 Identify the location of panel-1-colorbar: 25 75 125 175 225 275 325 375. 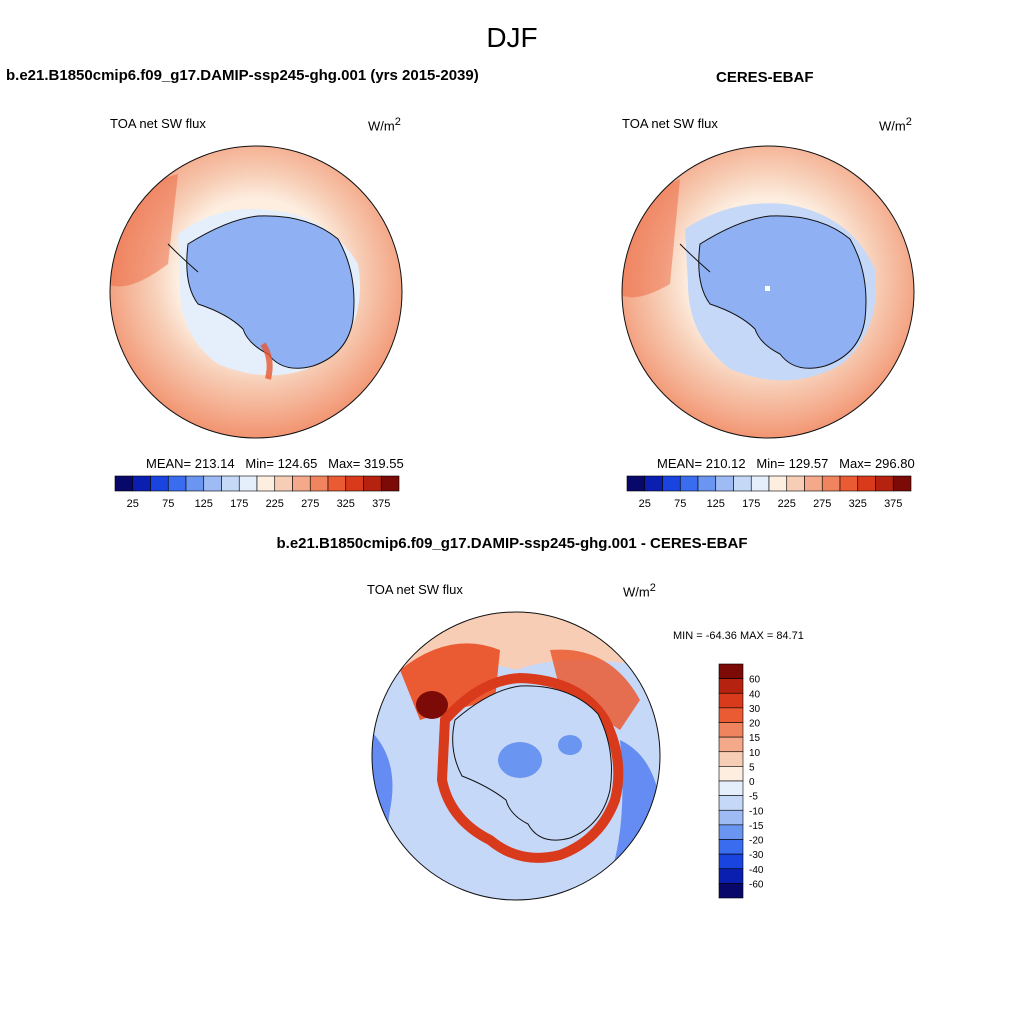
(257, 492).